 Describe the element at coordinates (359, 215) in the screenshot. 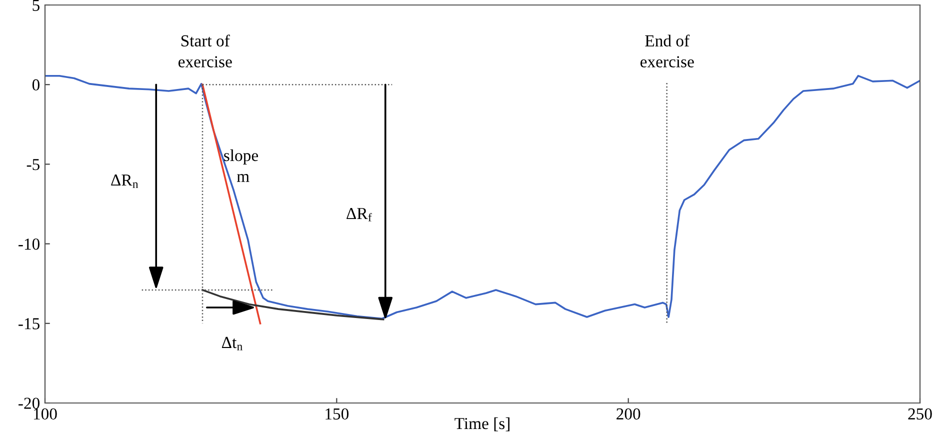

I see `annotation: ΔR$_{f}$` at that location.